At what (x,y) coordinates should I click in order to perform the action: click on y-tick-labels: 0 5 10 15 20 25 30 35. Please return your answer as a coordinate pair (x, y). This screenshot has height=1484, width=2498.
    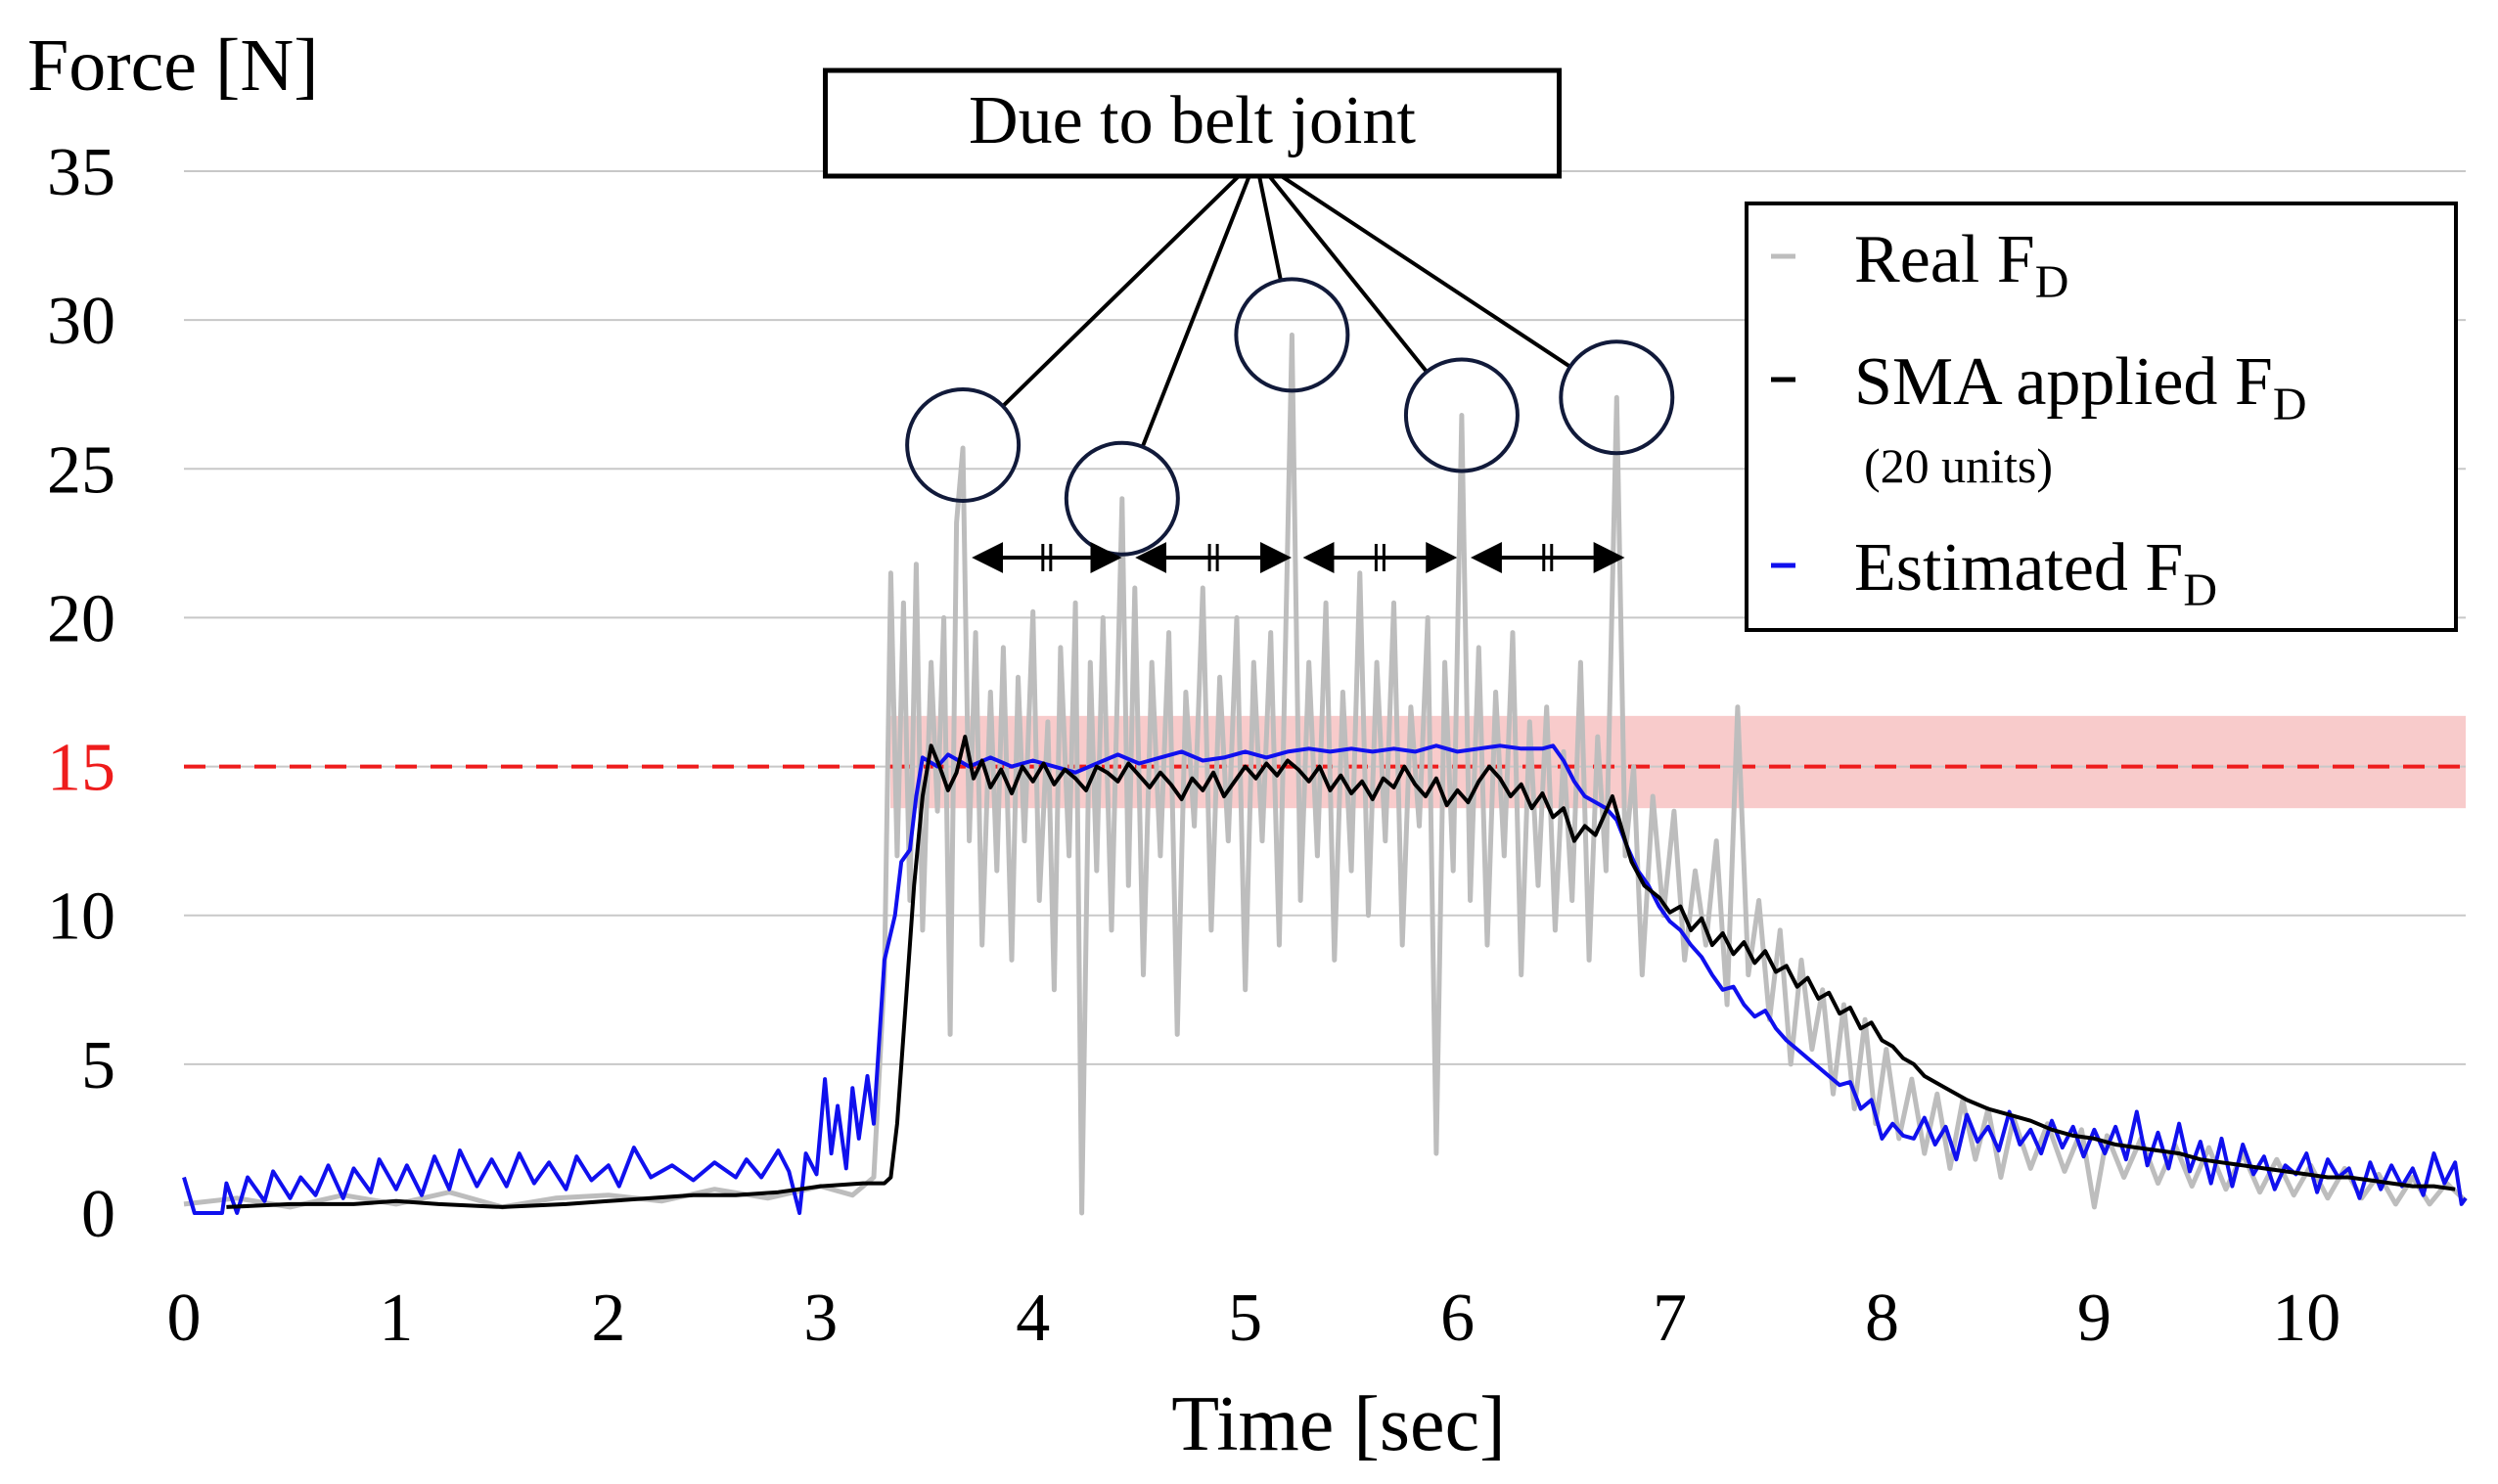
    Looking at the image, I should click on (81, 693).